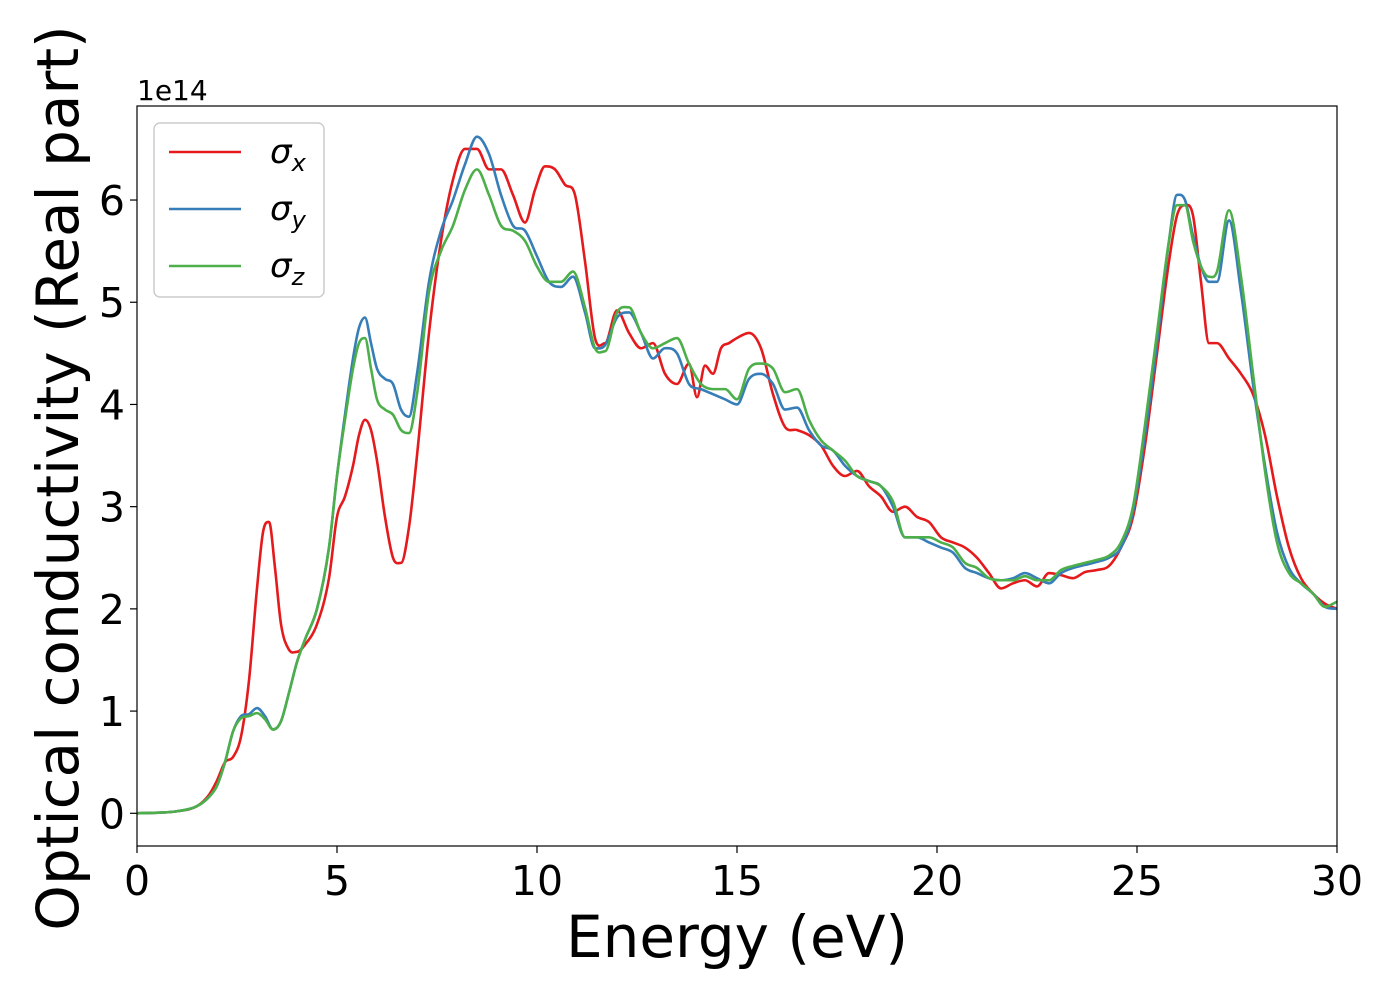 The height and width of the screenshot is (1000, 1400). Describe the element at coordinates (112, 201) in the screenshot. I see `y-tick-label: 6` at that location.